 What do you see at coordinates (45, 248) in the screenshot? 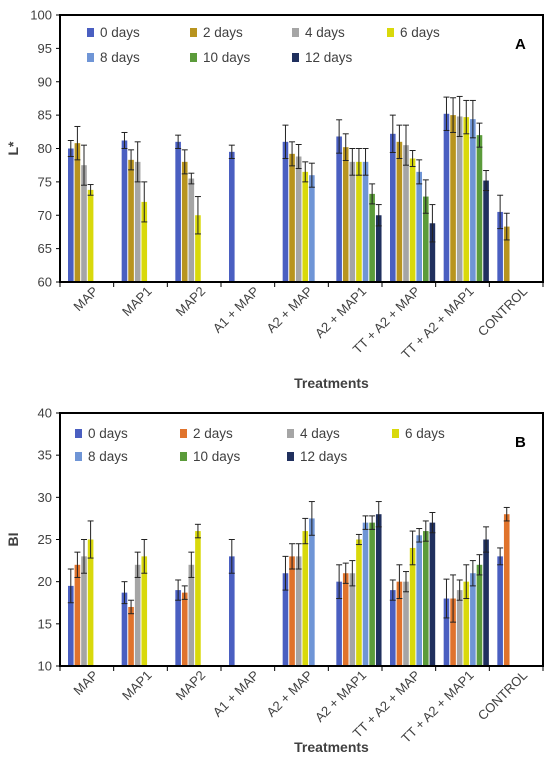
I see `y-tick-label: 65` at bounding box center [45, 248].